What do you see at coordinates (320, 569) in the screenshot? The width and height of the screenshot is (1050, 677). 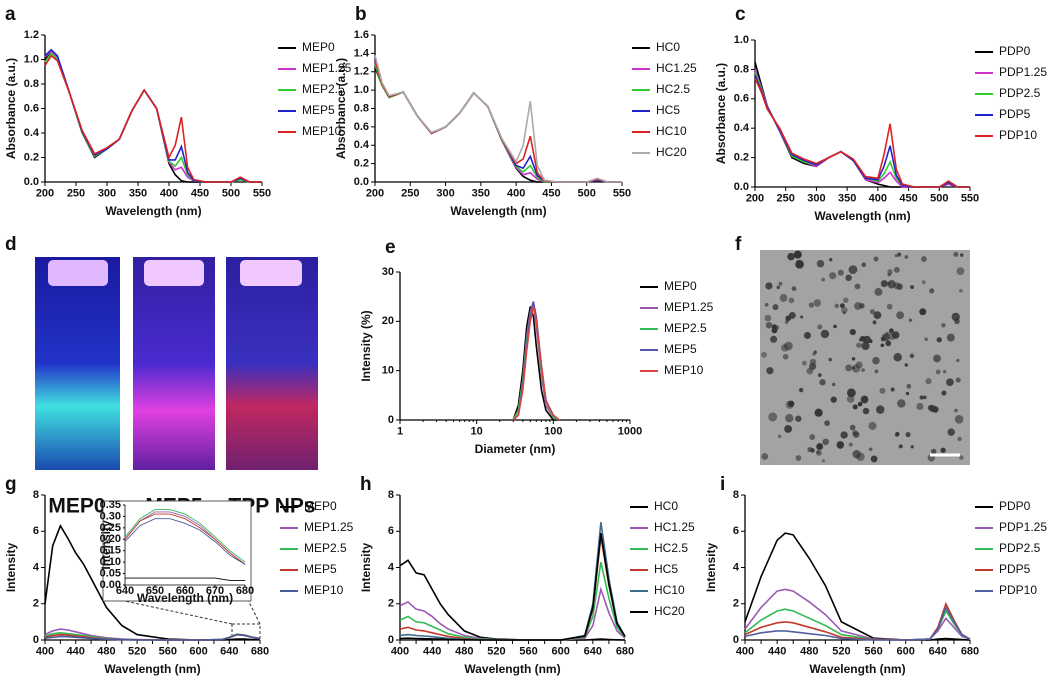 I see `legend-label: MEP5` at bounding box center [320, 569].